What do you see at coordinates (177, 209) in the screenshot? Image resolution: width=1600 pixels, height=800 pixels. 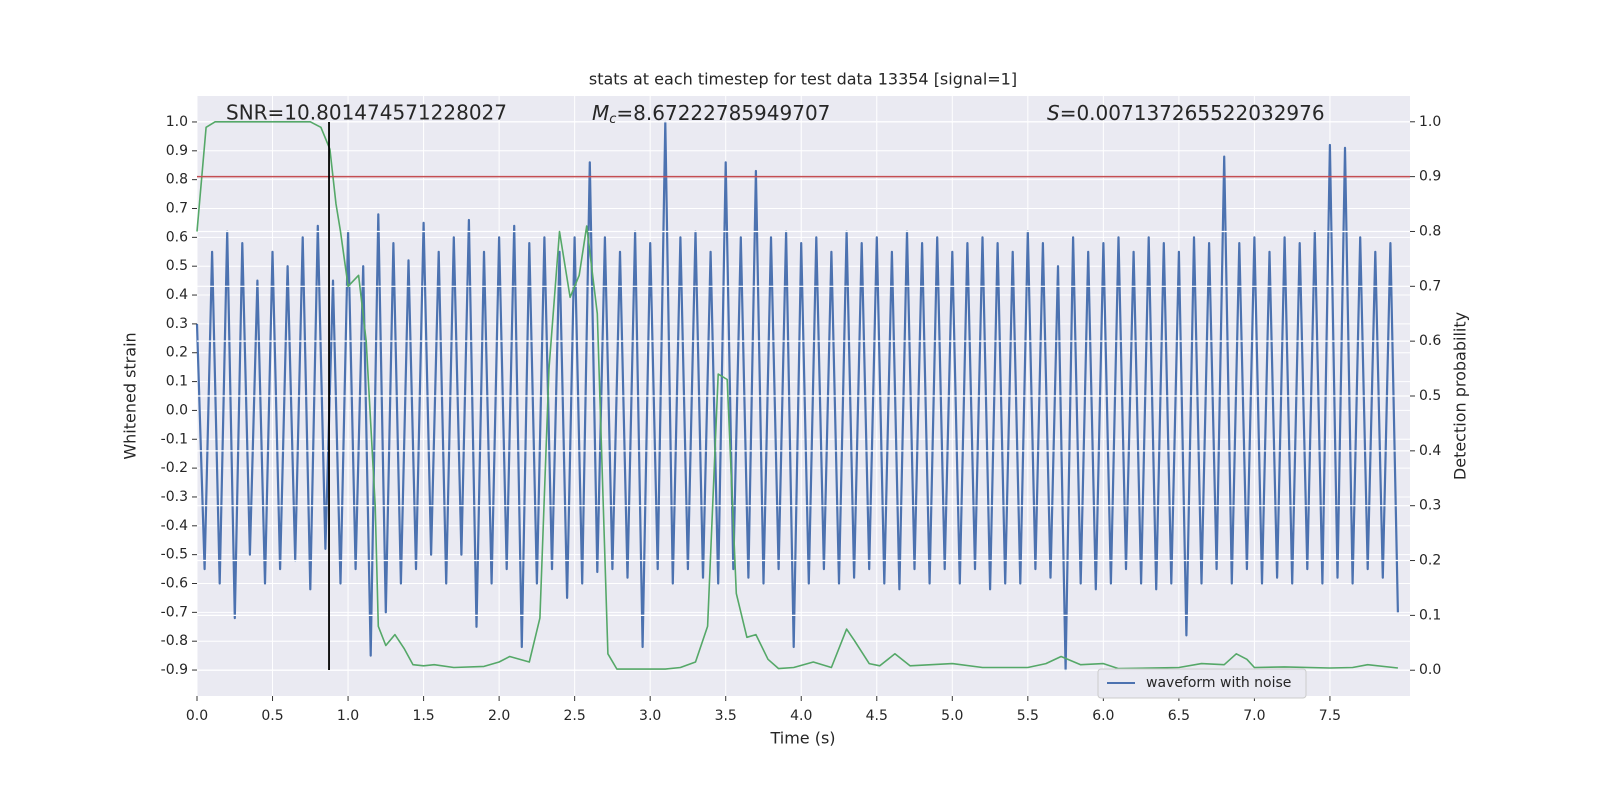 I see `y-tick-label: 0.7` at bounding box center [177, 209].